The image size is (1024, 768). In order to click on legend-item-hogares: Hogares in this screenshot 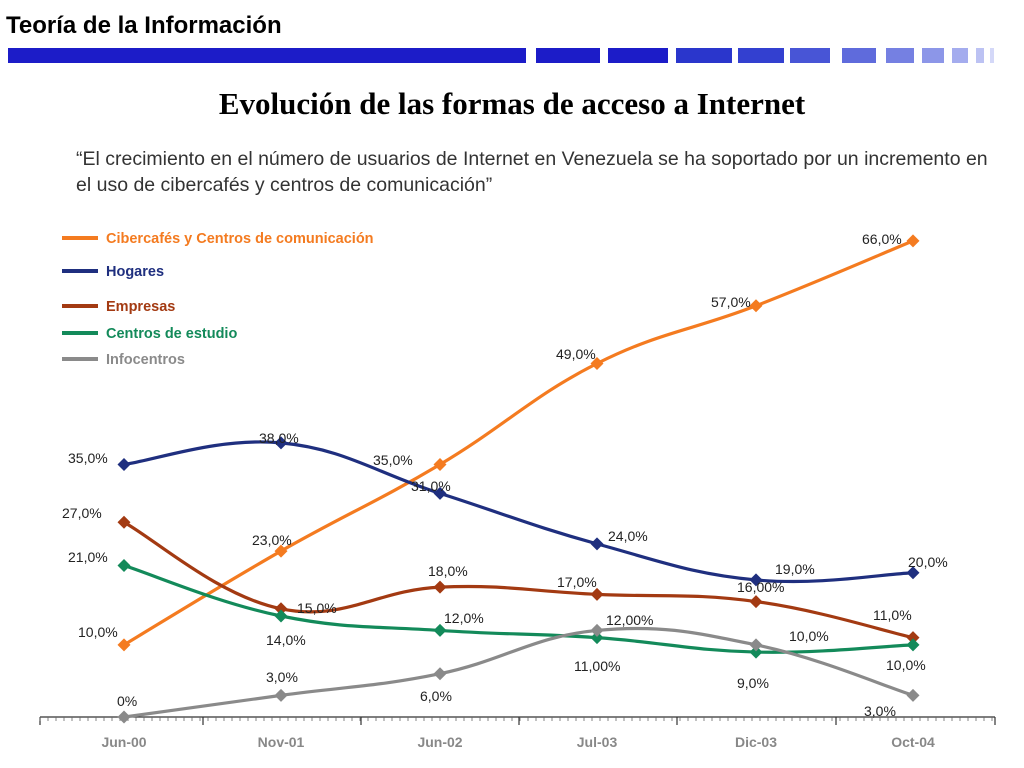, I will do `click(113, 272)`.